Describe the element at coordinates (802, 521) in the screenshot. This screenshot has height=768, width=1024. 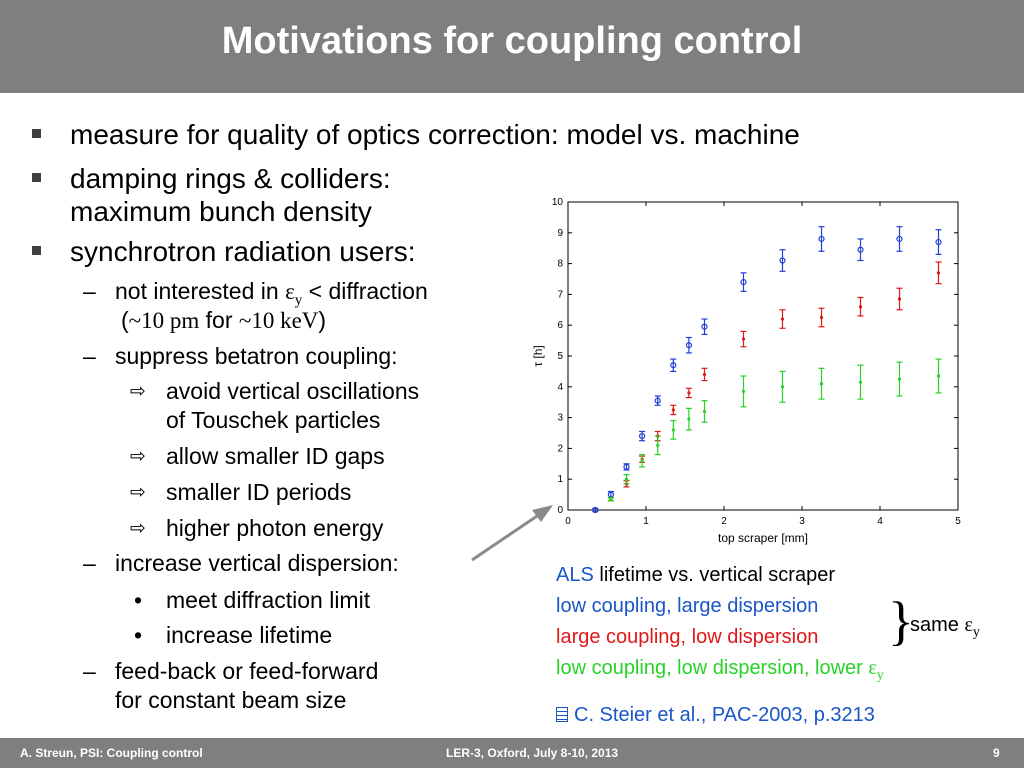
I see `x-tick-label: 3` at that location.